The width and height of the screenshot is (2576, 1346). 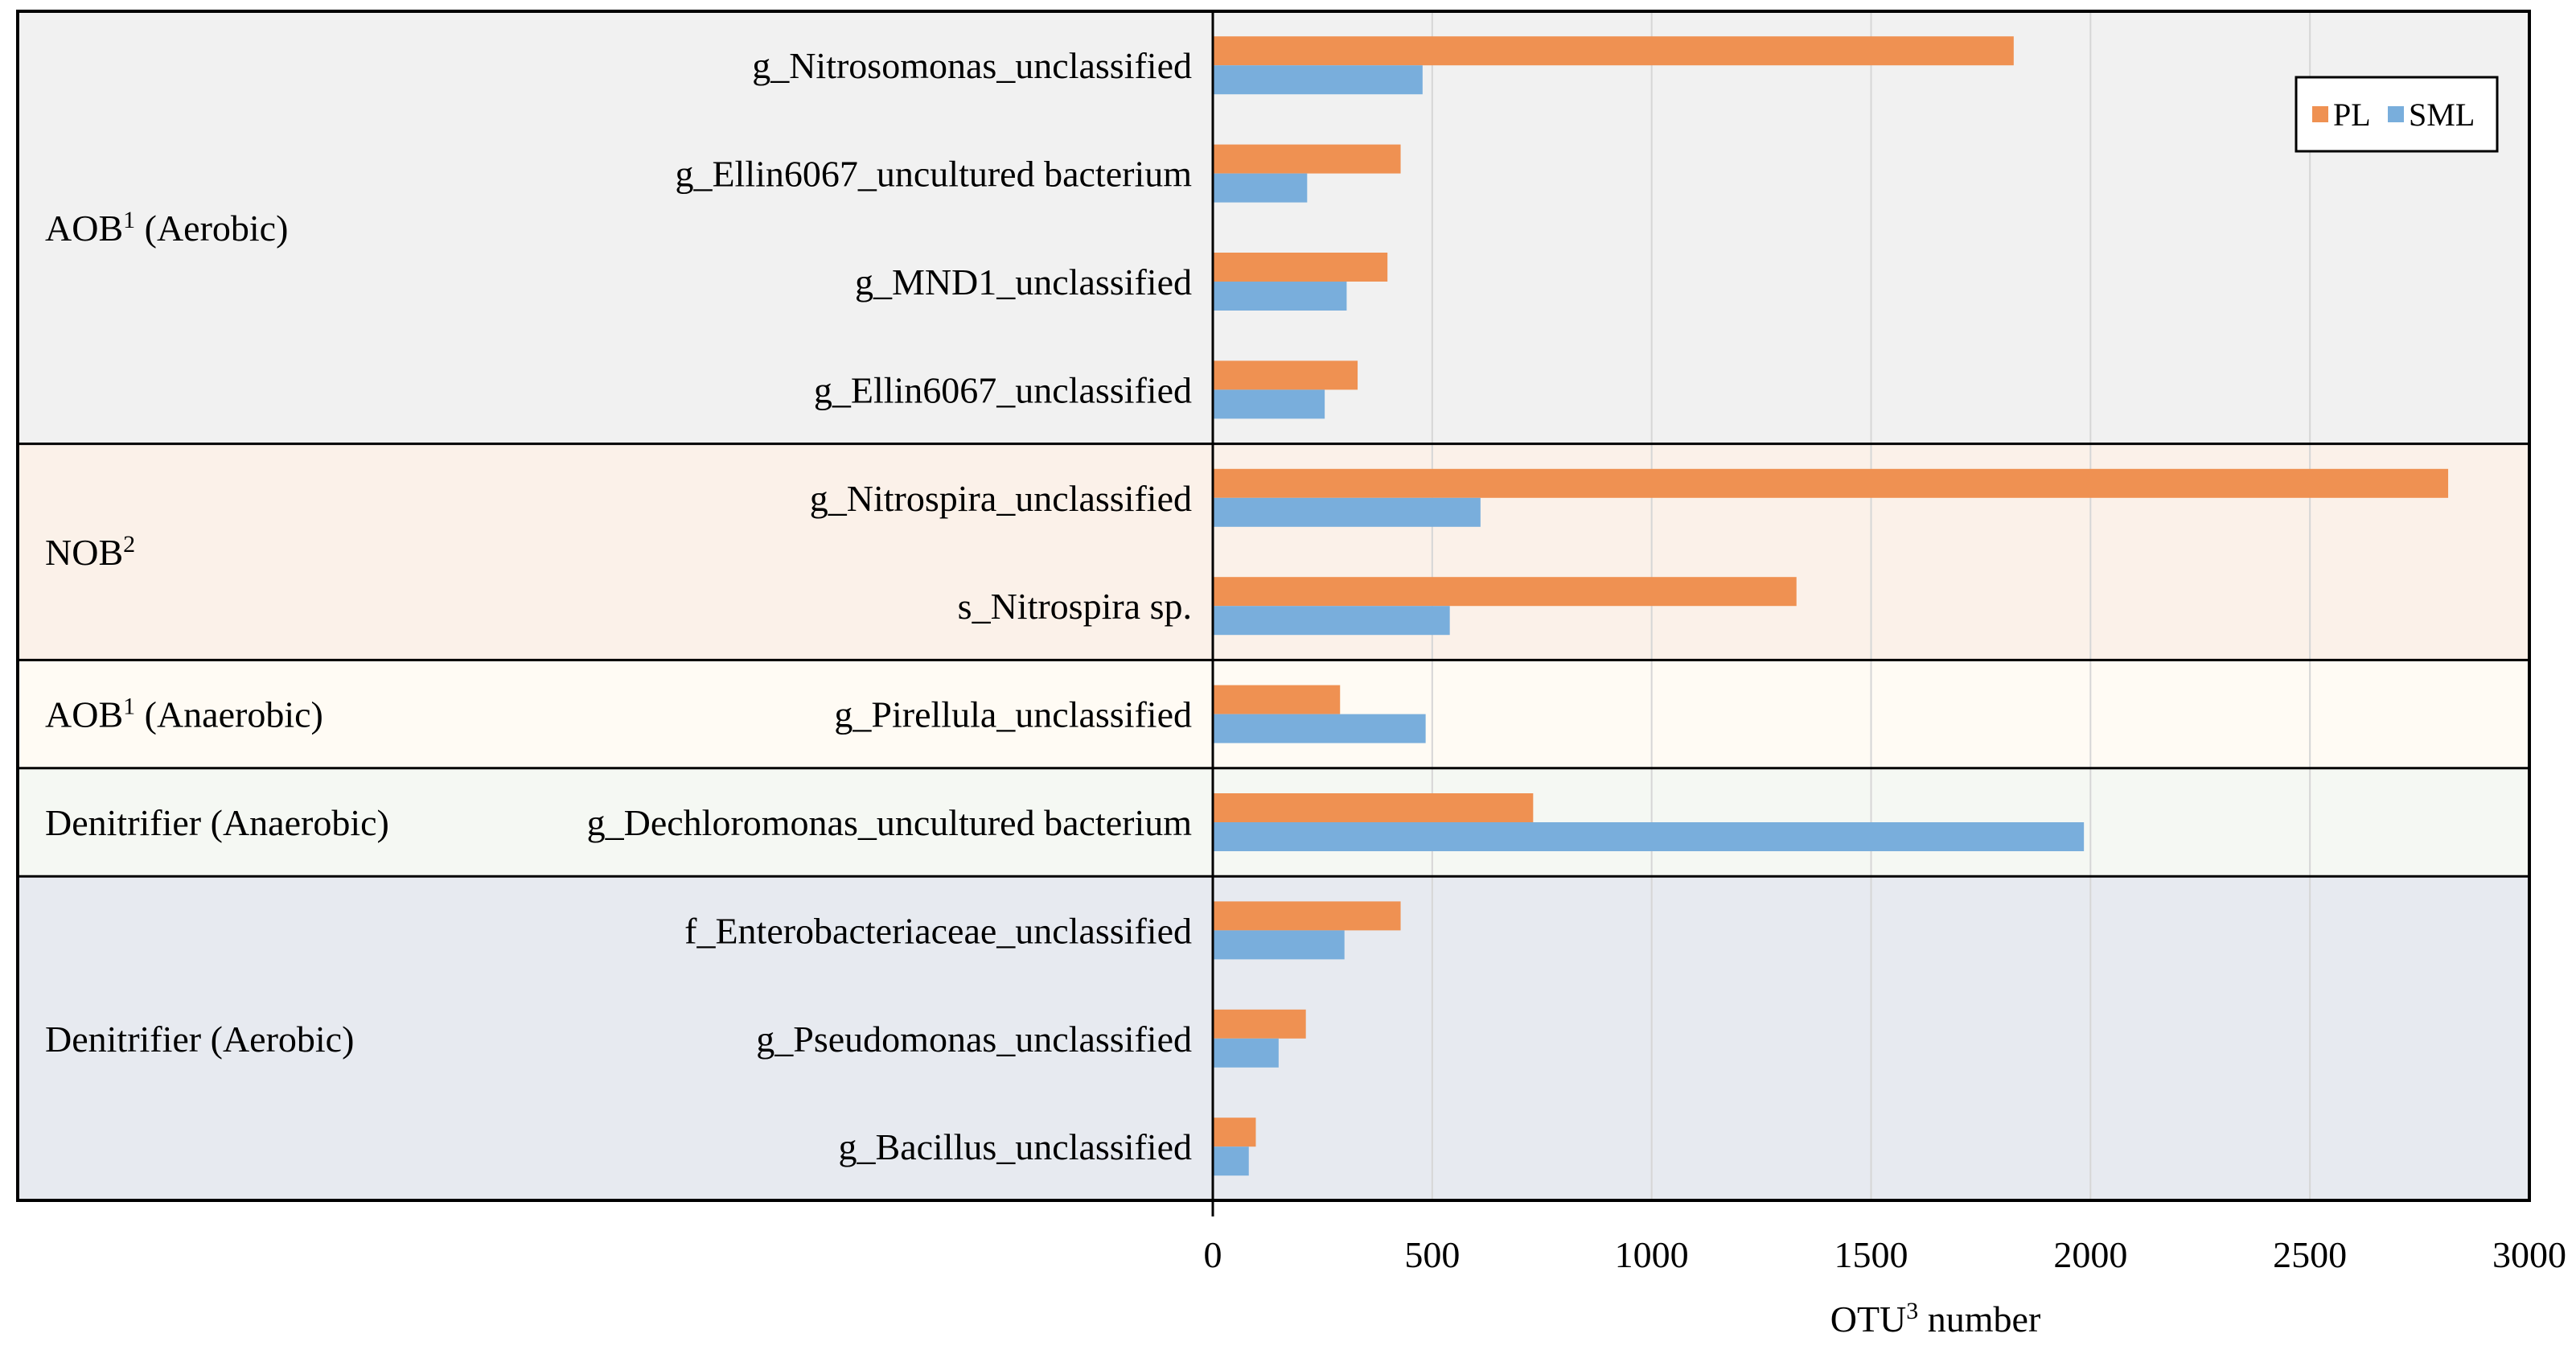 I want to click on legend: PL SML, so click(x=2397, y=114).